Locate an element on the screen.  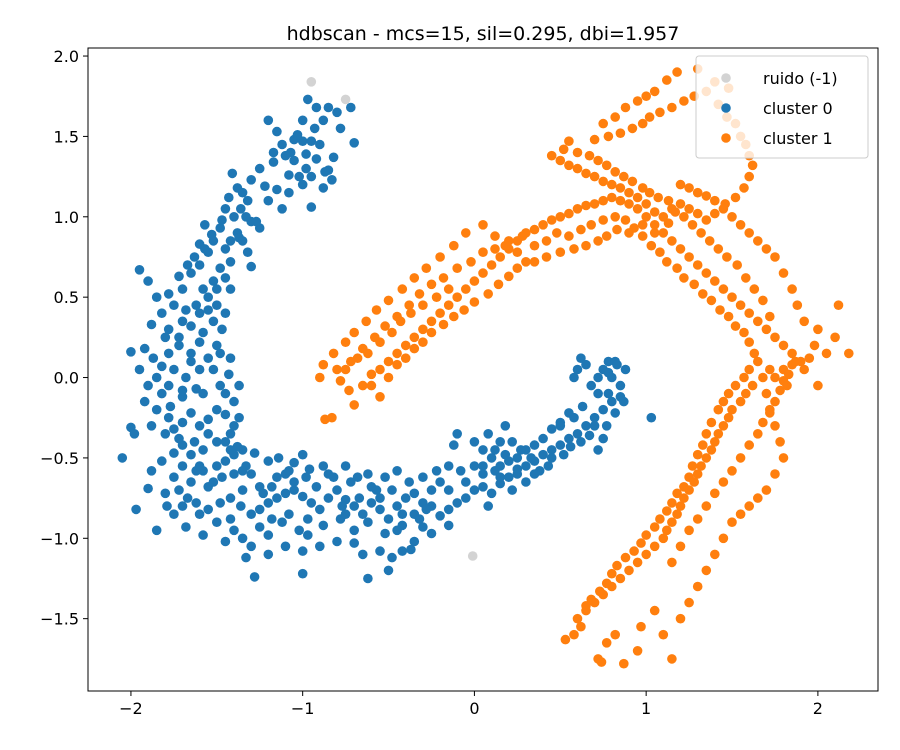
legend-label: cluster 0 is located at coordinates (798, 108).